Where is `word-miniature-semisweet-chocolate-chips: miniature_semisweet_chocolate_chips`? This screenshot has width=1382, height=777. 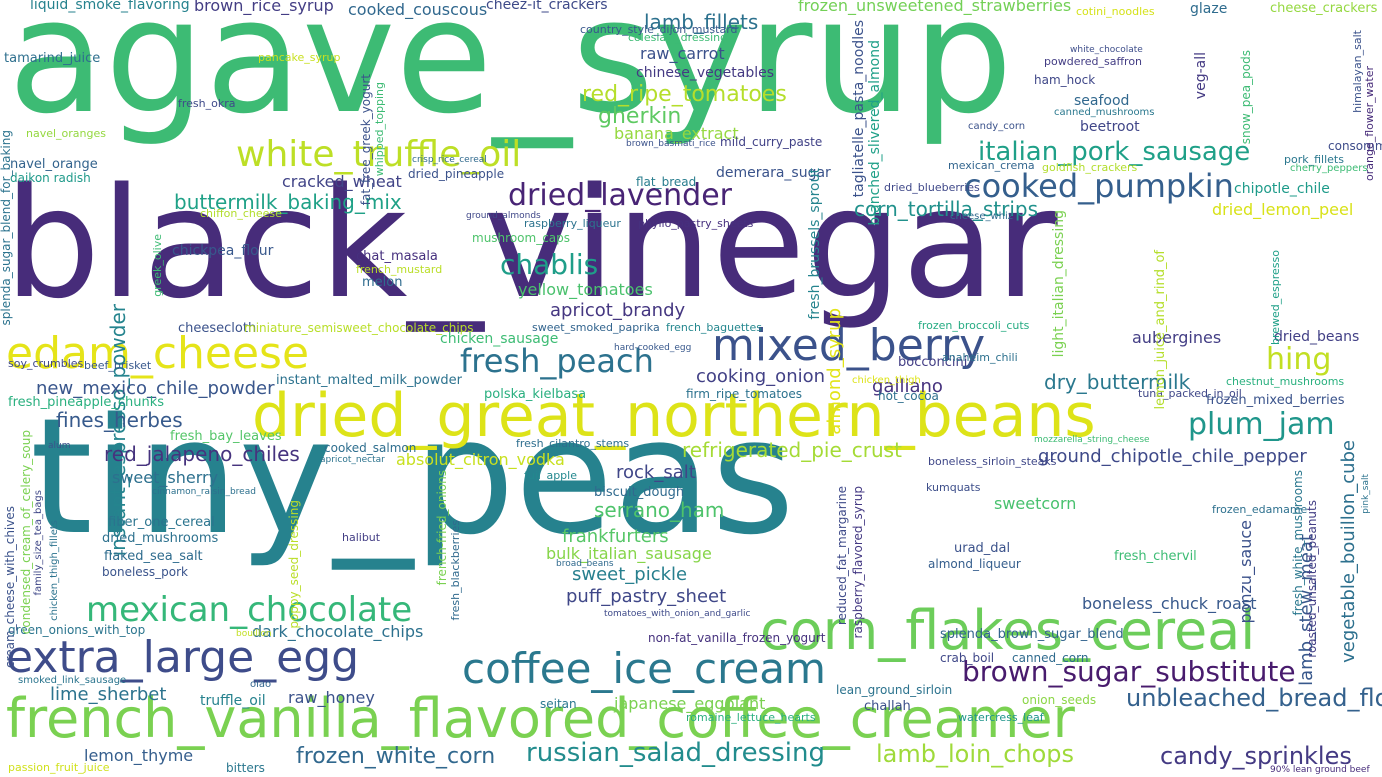 word-miniature-semisweet-chocolate-chips: miniature_semisweet_chocolate_chips is located at coordinates (359, 328).